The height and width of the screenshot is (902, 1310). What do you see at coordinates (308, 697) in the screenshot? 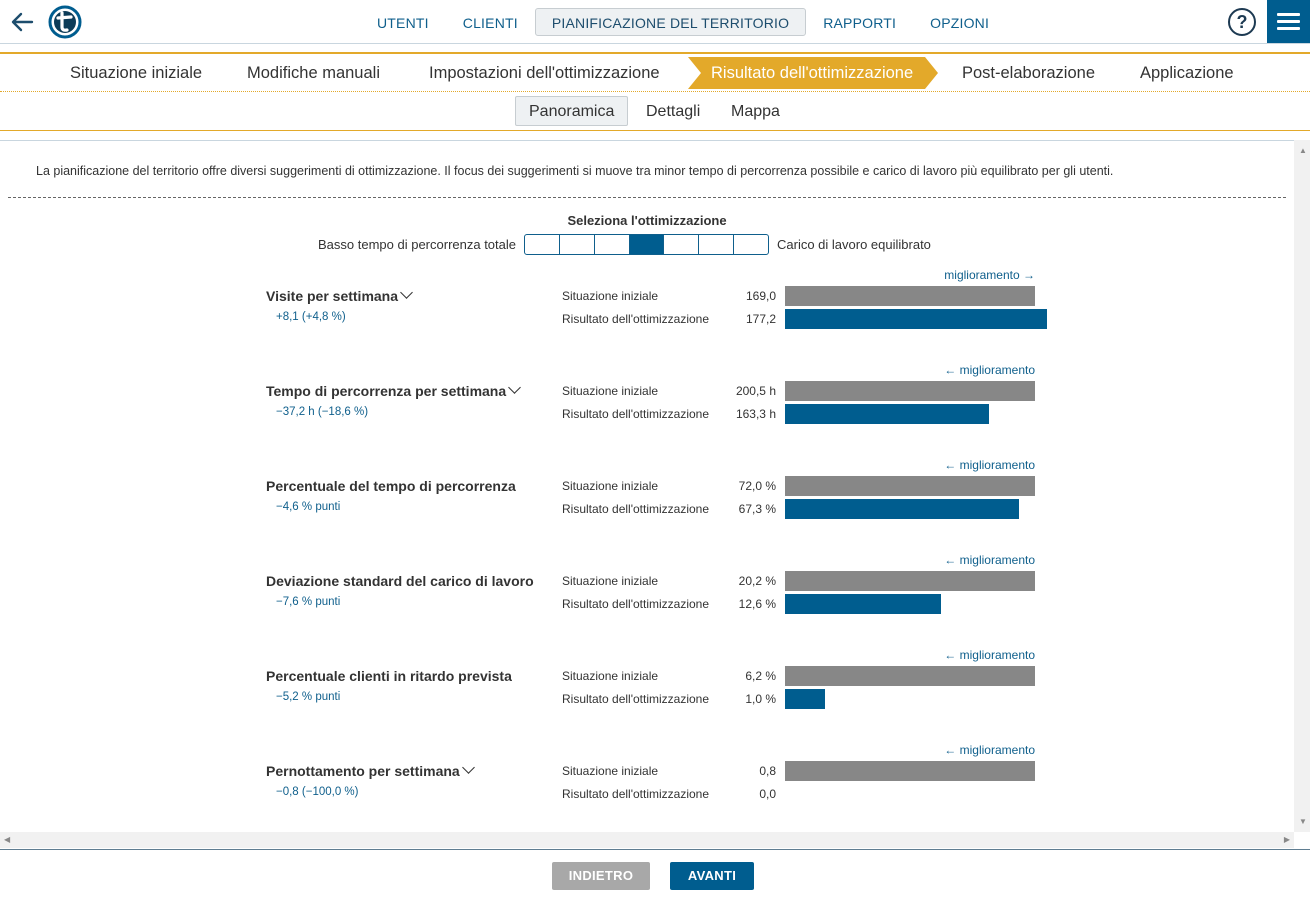
I see `metric-delta: −5,2 % punti` at bounding box center [308, 697].